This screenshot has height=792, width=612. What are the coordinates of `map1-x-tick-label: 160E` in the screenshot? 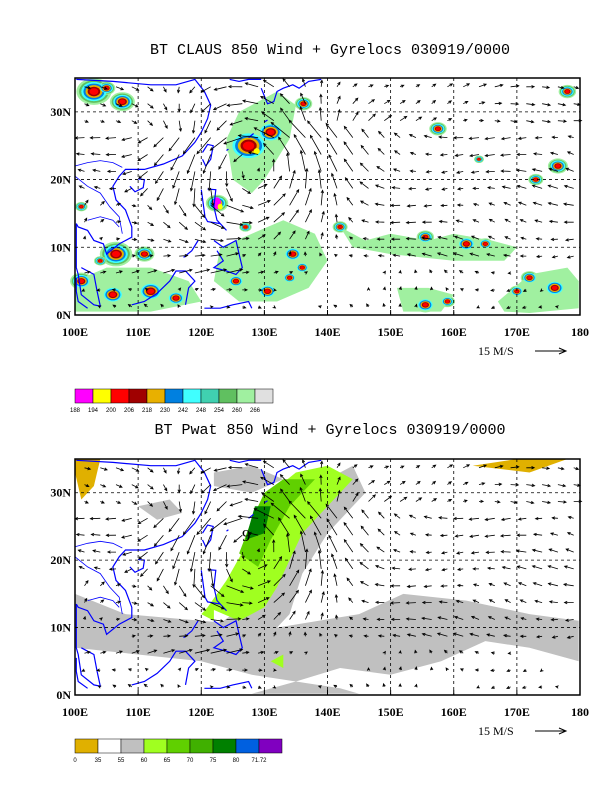 It's located at (454, 332).